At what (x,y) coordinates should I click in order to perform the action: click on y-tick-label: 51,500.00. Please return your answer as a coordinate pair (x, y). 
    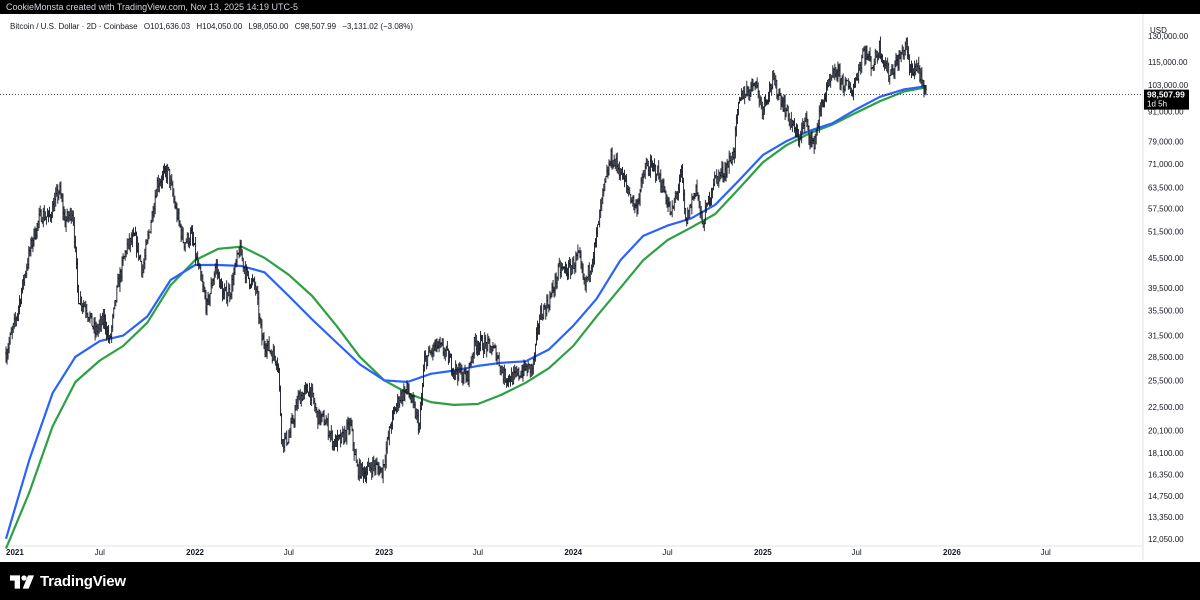
    Looking at the image, I should click on (1166, 232).